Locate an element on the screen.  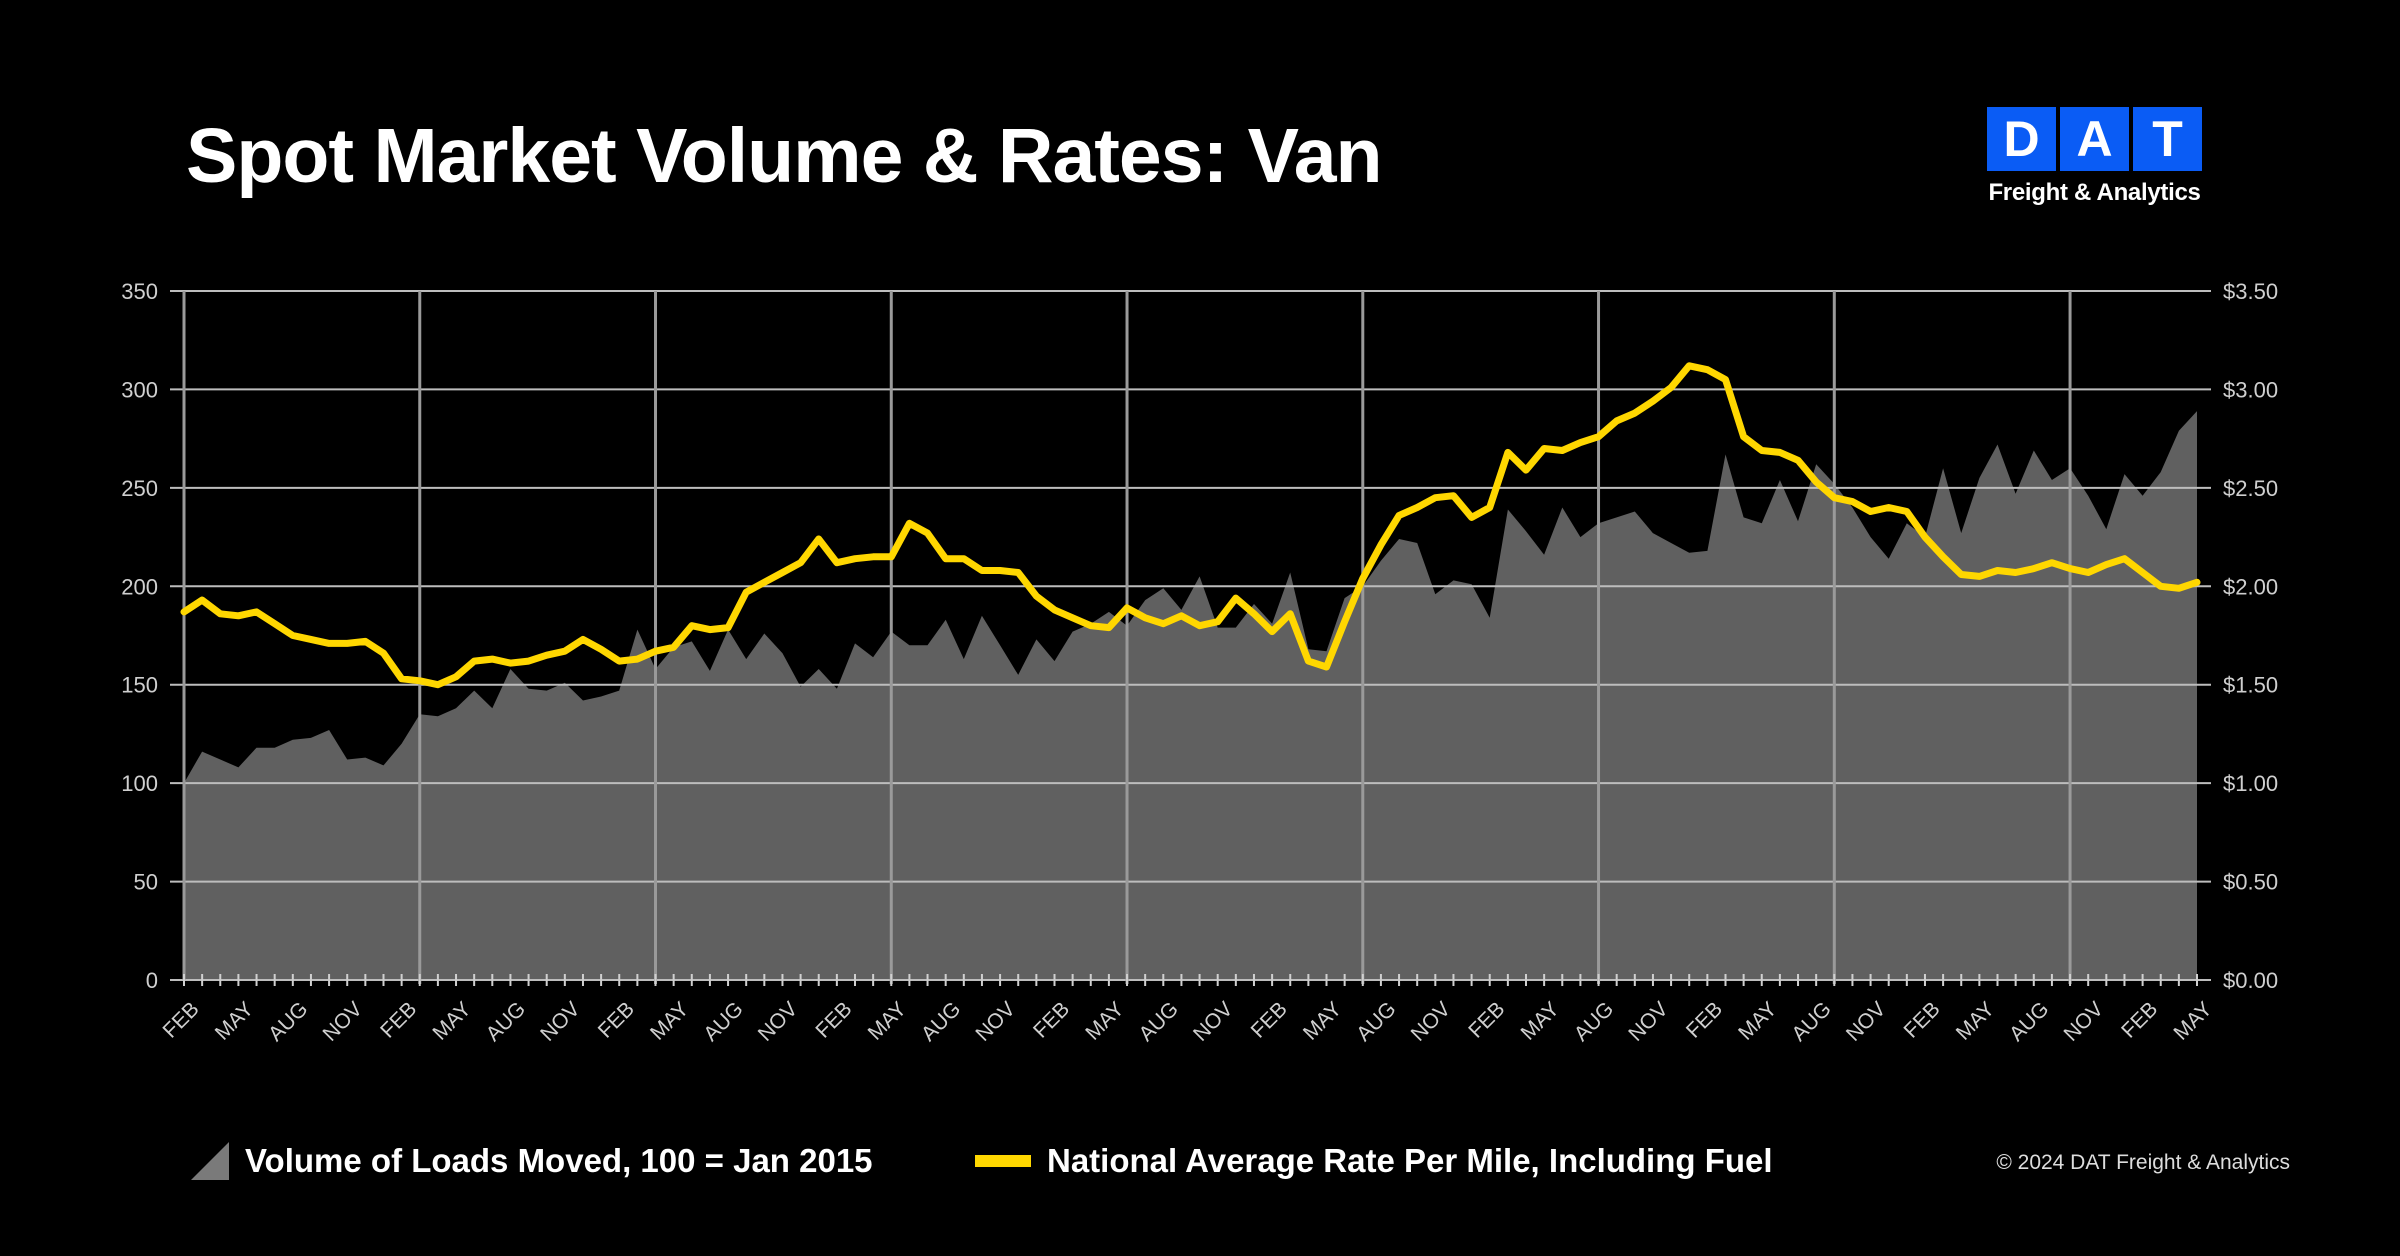
y-left-tick-label: 50 is located at coordinates (146, 882).